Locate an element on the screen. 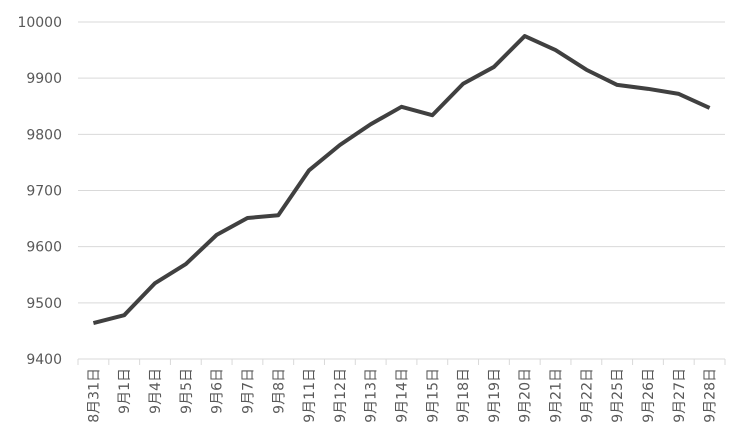 The height and width of the screenshot is (446, 744). y-tick-label: 9700 is located at coordinates (44, 192).